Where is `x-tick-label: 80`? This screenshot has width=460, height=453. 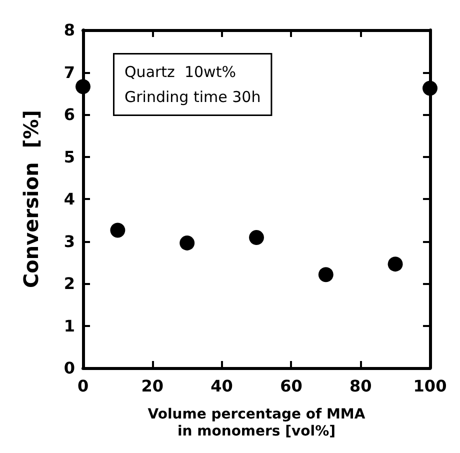
x-tick-label: 80 is located at coordinates (360, 386).